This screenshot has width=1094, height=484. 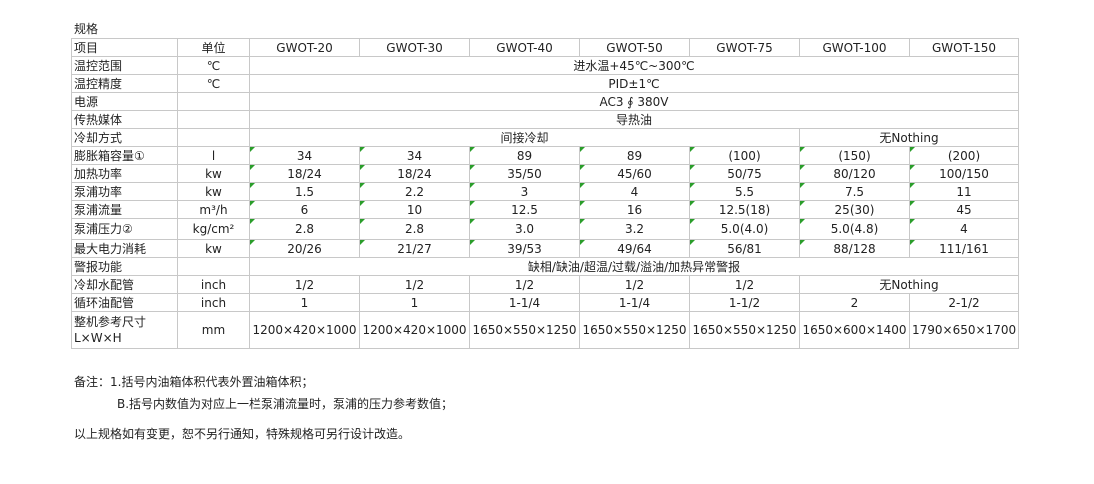 What do you see at coordinates (634, 266) in the screenshot?
I see `cell: 缺相/缺油/超温/过载/溢油/加热异常警报` at bounding box center [634, 266].